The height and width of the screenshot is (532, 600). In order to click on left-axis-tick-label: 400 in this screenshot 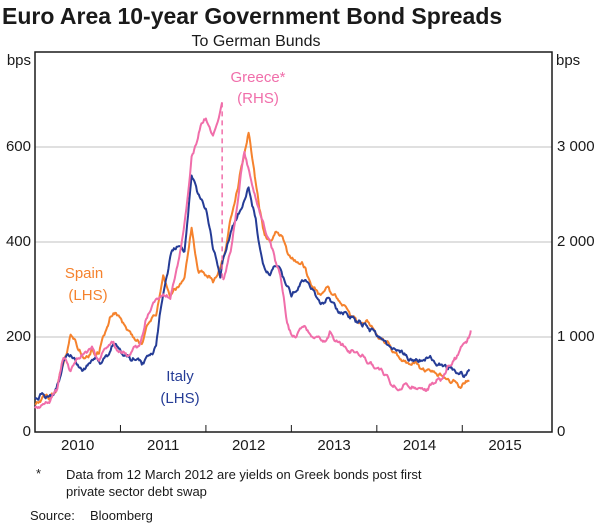, I will do `click(18, 241)`.